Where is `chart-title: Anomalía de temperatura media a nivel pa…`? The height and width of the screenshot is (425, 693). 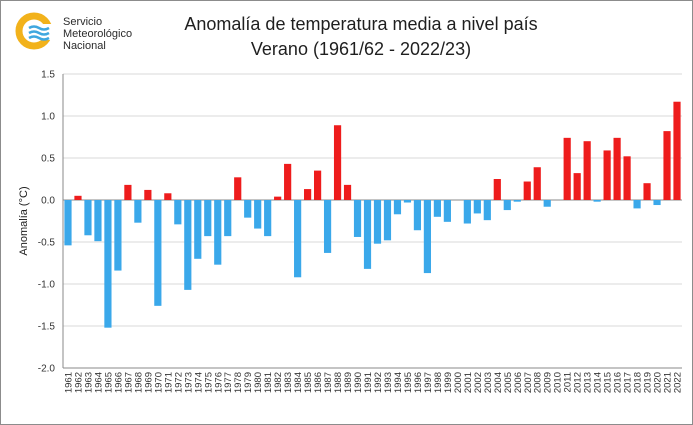
chart-title: Anomalía de temperatura media a nivel pa… is located at coordinates (361, 24).